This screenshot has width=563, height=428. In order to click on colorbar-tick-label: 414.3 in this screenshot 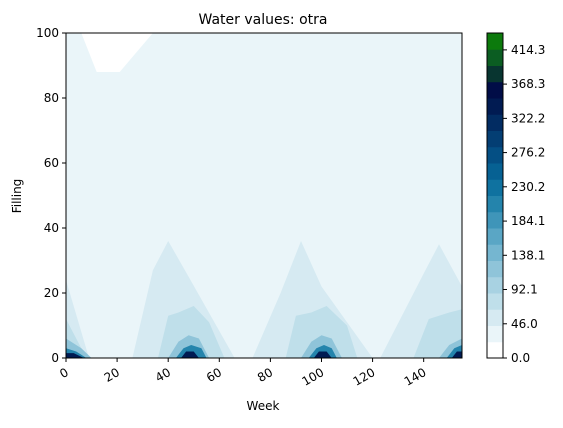, I will do `click(528, 50)`.